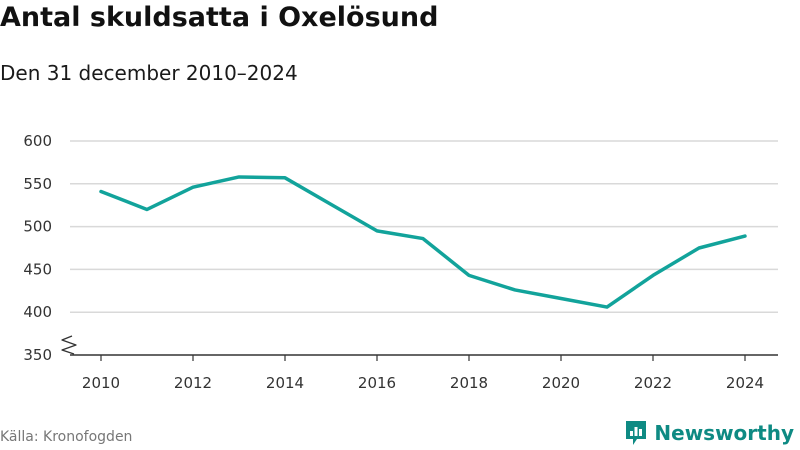  I want to click on brand-logo: Newsworthy, so click(709, 433).